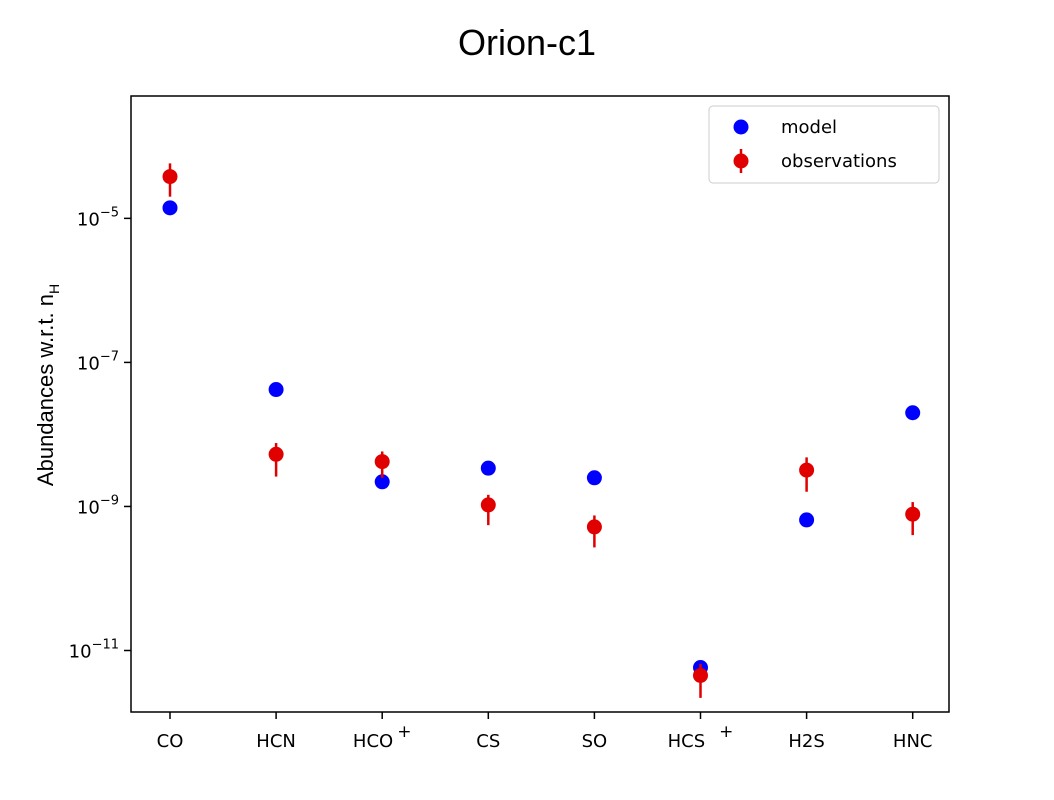  I want to click on x-tick-label: SO, so click(595, 741).